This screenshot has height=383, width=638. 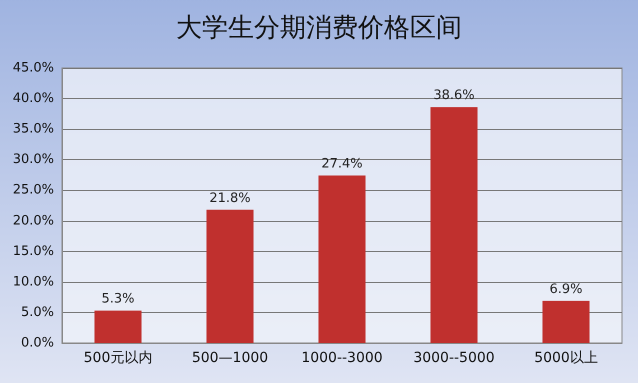 What do you see at coordinates (33, 220) in the screenshot?
I see `y-tick-label: 20.0%` at bounding box center [33, 220].